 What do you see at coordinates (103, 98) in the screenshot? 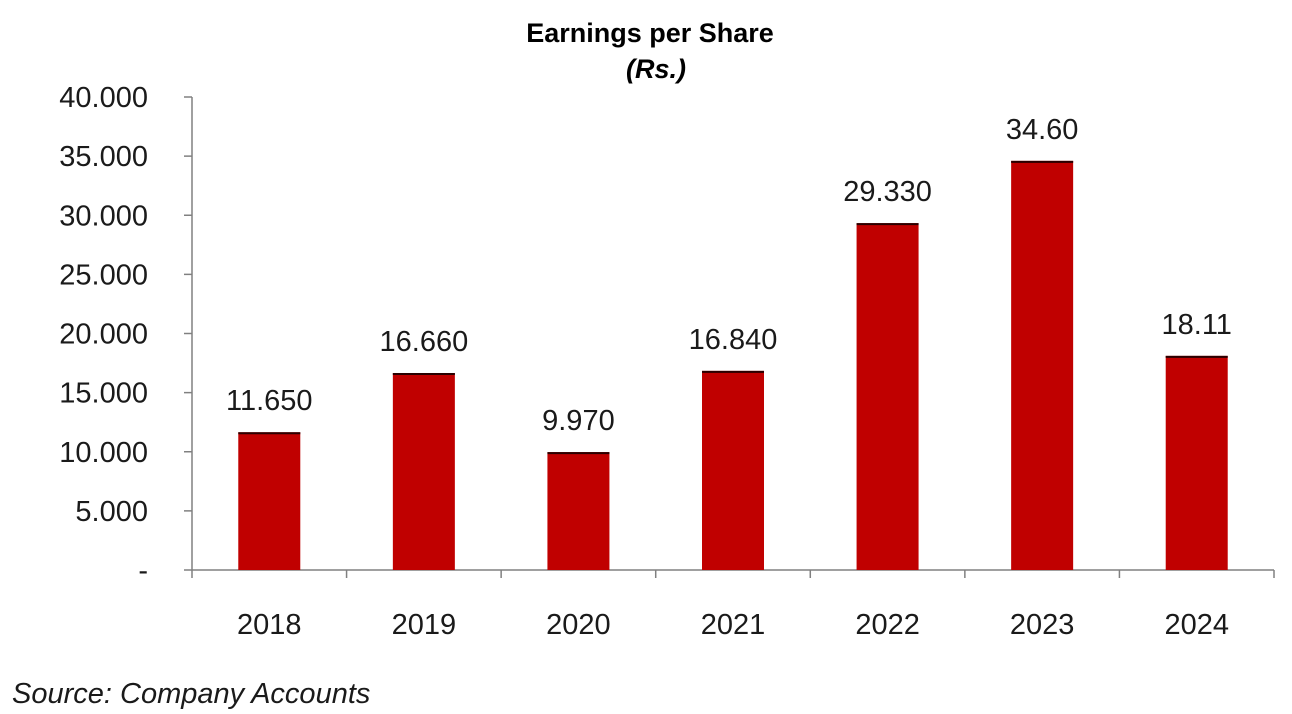
I see `y-tick-label: 40.000` at bounding box center [103, 98].